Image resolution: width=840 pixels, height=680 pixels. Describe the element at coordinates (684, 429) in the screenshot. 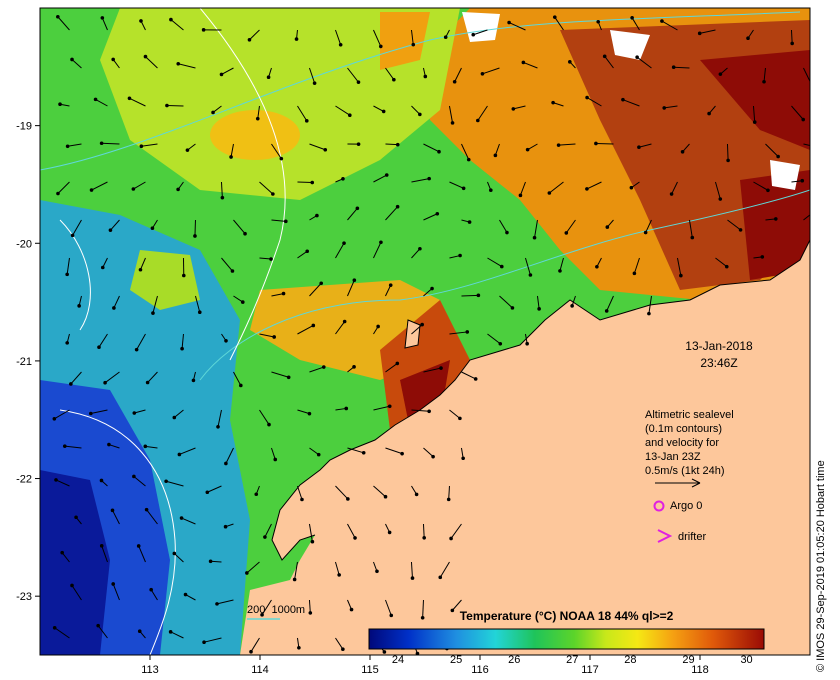

I see `velocity-note-line: (0.1m contours)` at that location.